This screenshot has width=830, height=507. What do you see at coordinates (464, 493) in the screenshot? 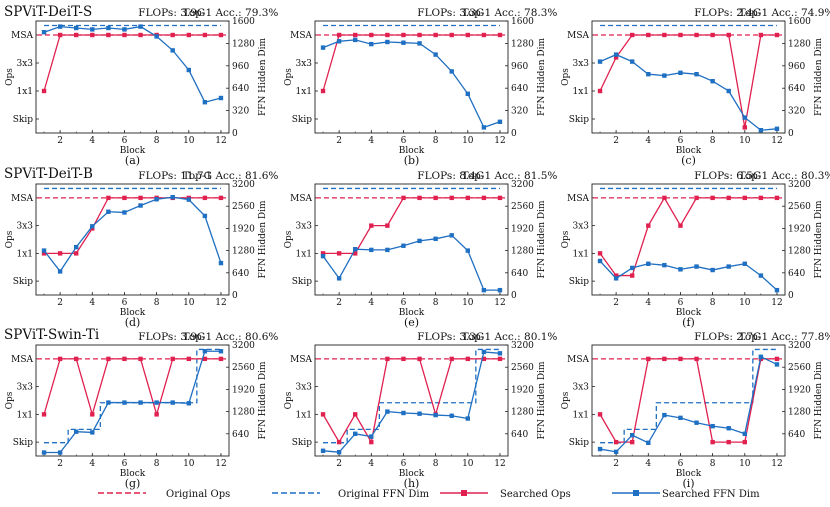
I see `legend-searched-ops-marker` at bounding box center [464, 493].